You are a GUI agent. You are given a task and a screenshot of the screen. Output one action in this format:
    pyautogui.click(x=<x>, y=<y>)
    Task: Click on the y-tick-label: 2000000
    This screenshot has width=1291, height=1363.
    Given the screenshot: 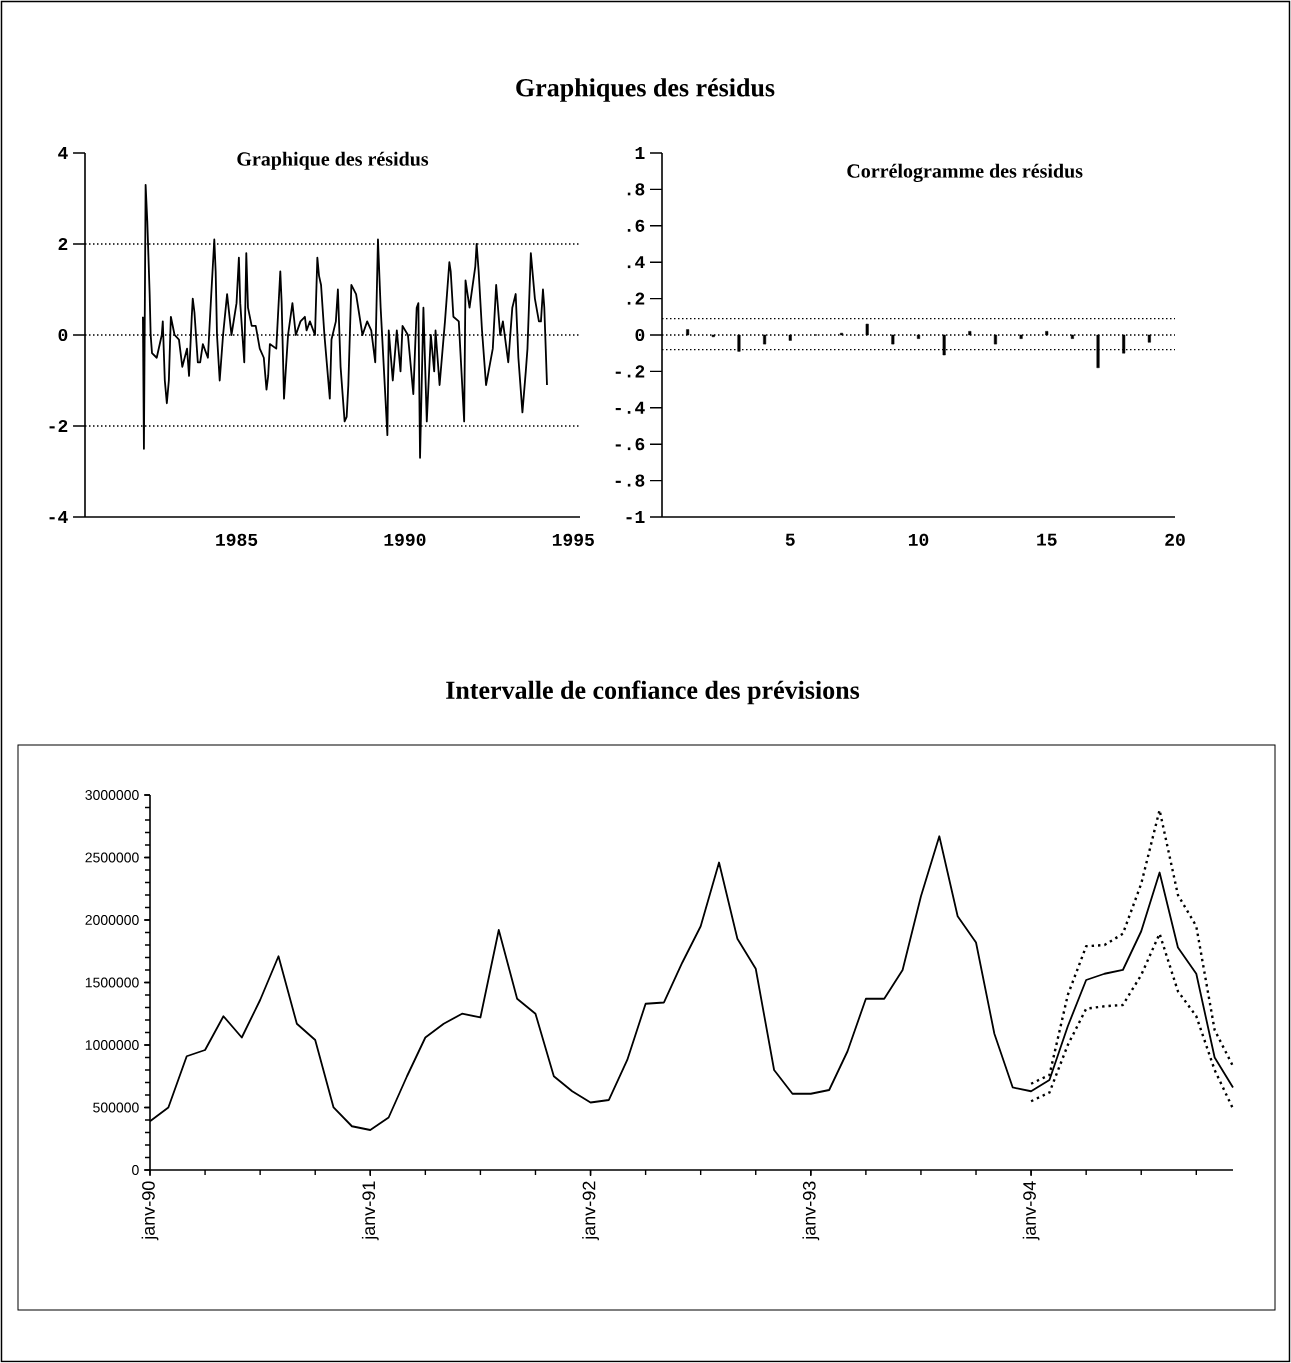 What is the action you would take?
    pyautogui.click(x=112, y=920)
    